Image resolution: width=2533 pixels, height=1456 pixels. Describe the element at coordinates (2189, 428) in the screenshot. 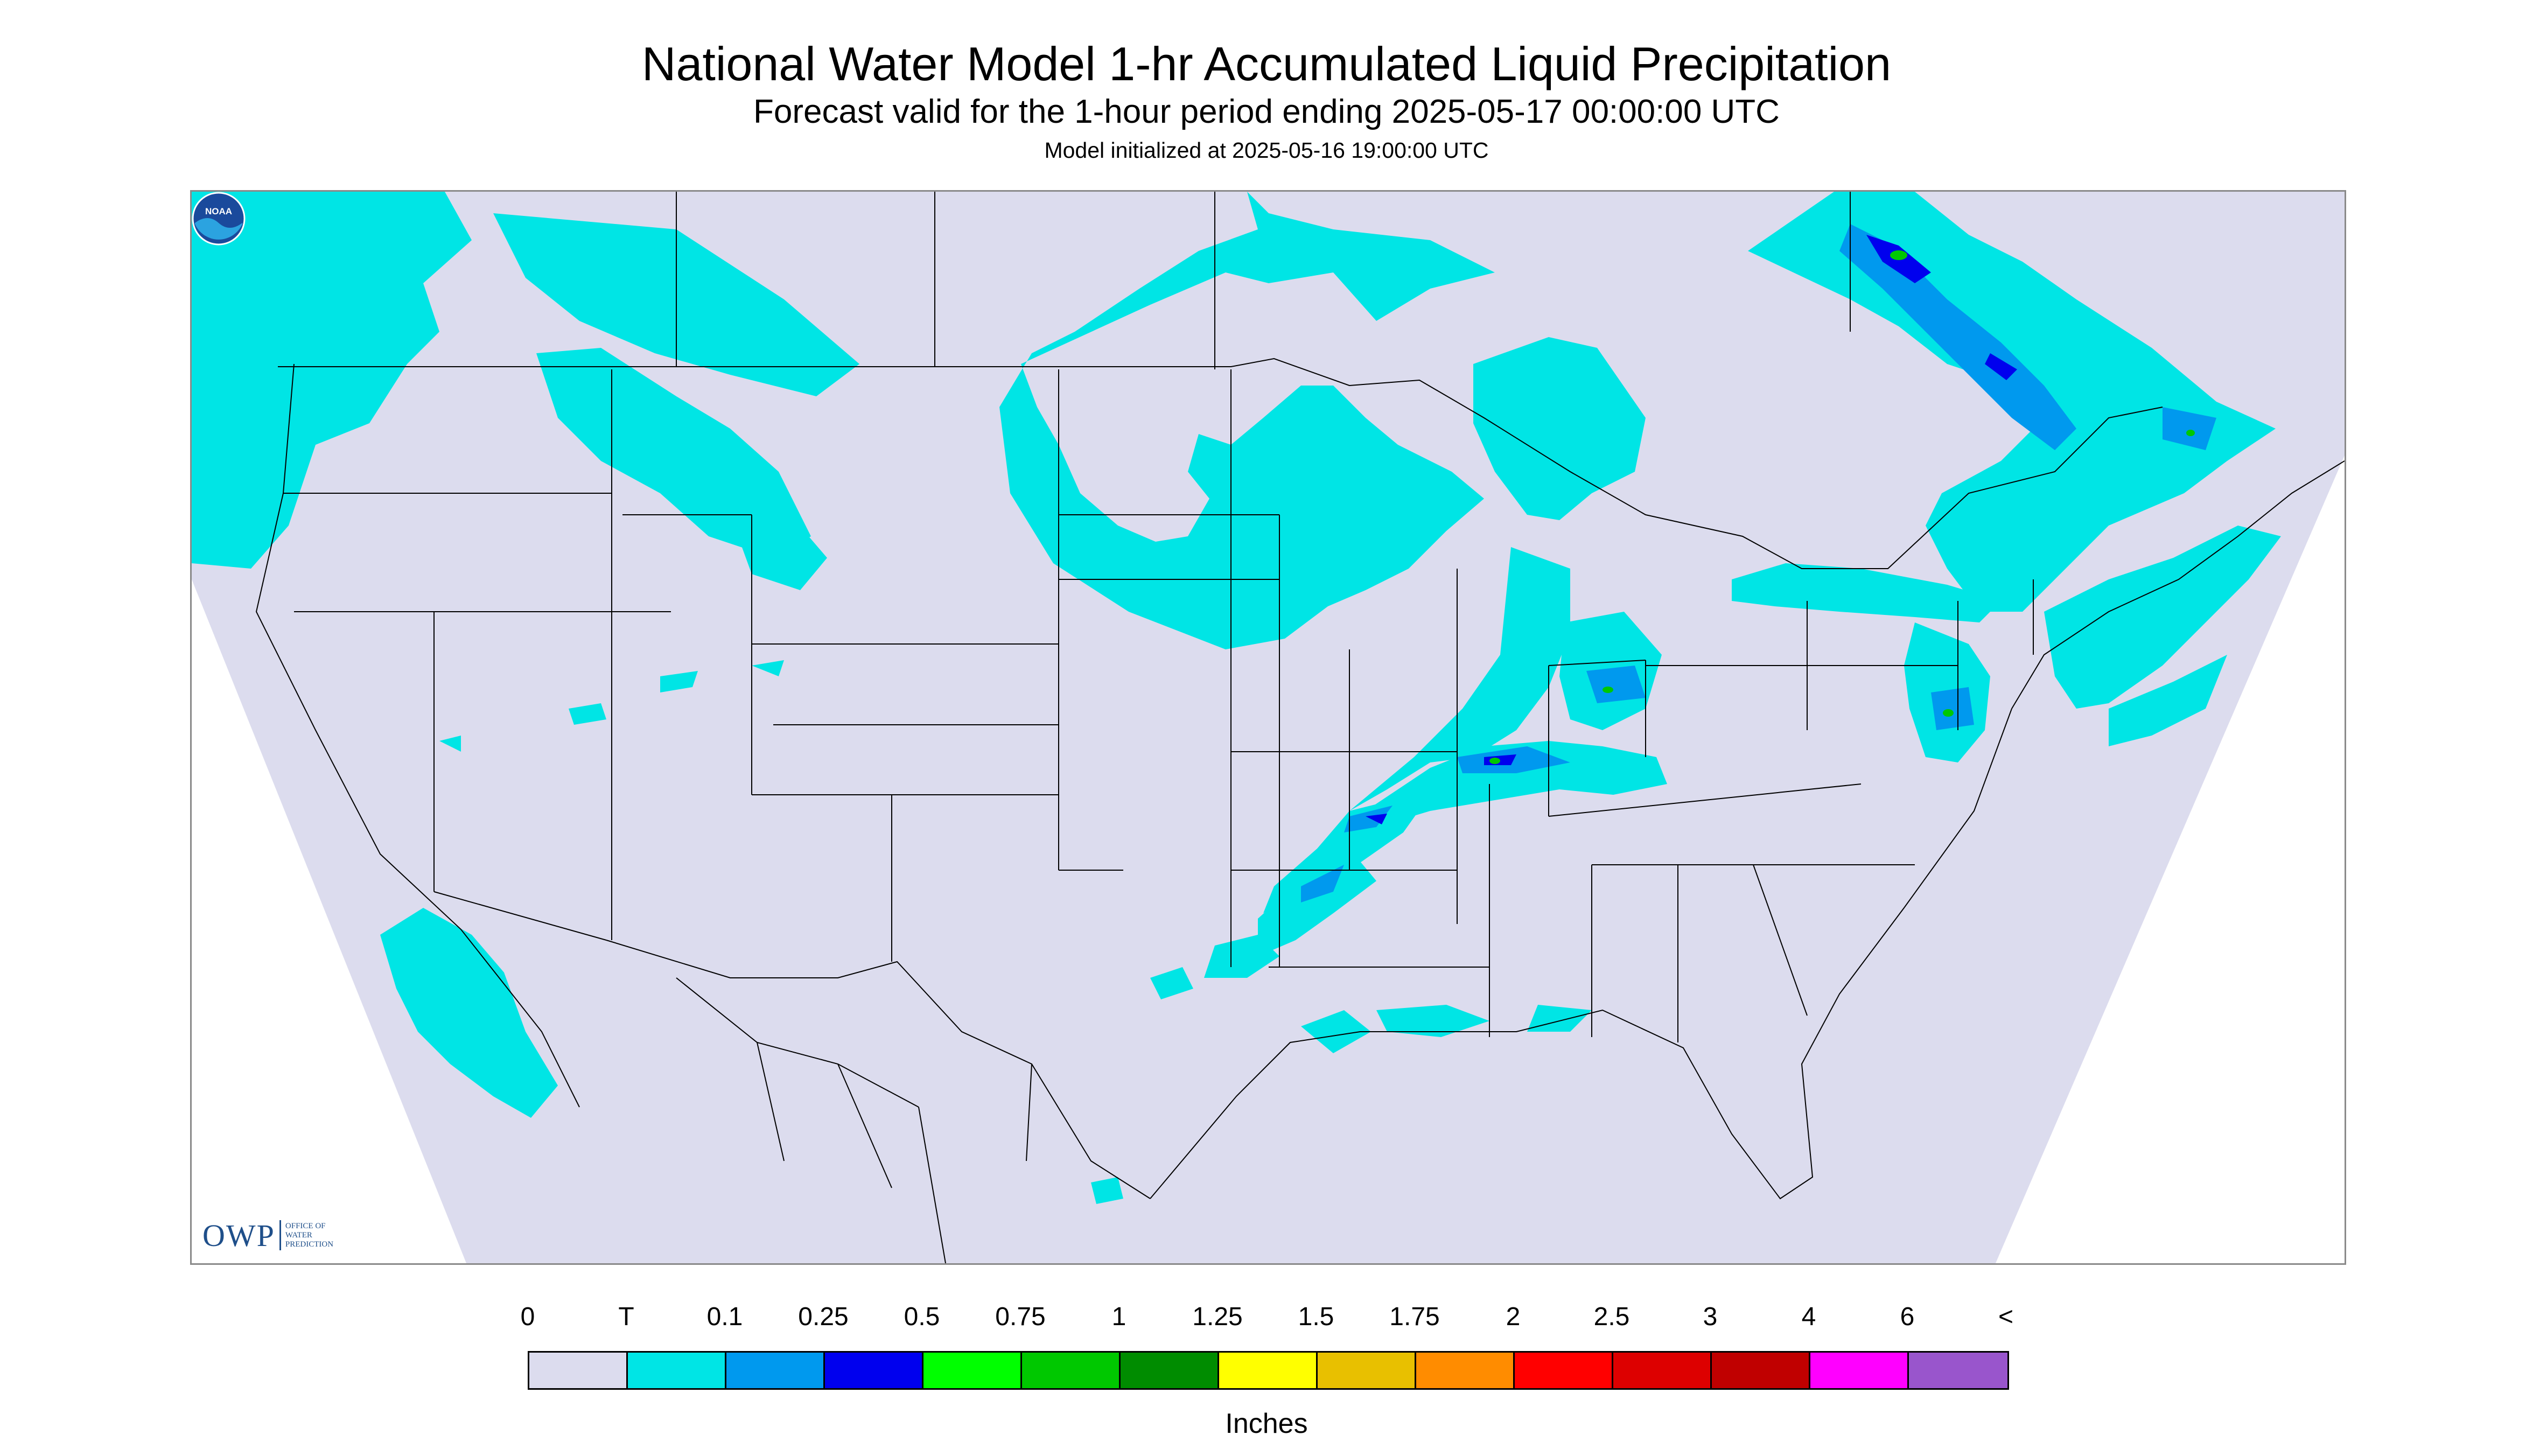

I see `precip-light-maine` at that location.